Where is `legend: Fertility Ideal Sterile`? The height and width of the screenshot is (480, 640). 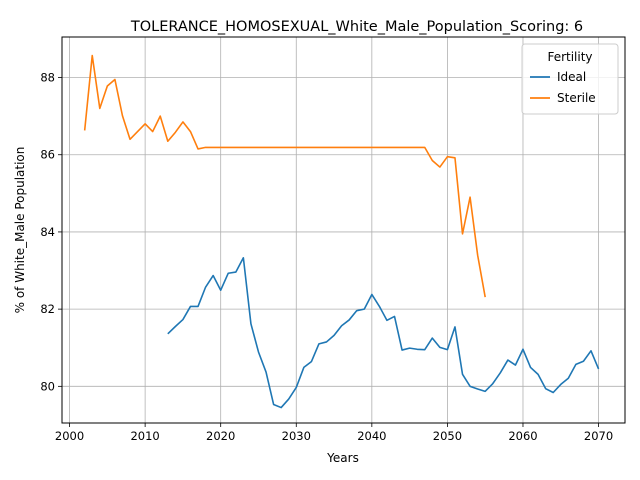
legend: Fertility Ideal Sterile is located at coordinates (570, 79).